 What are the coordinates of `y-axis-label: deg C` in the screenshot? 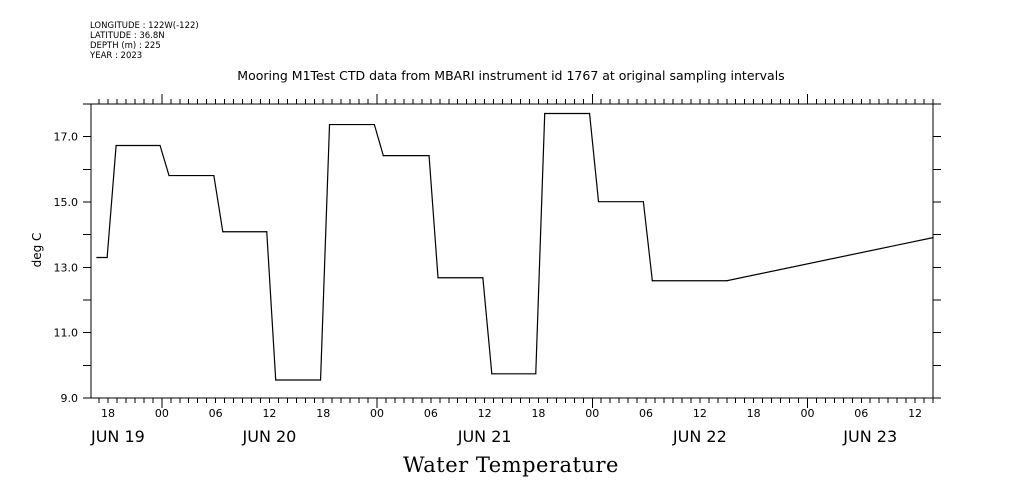 It's located at (37, 250).